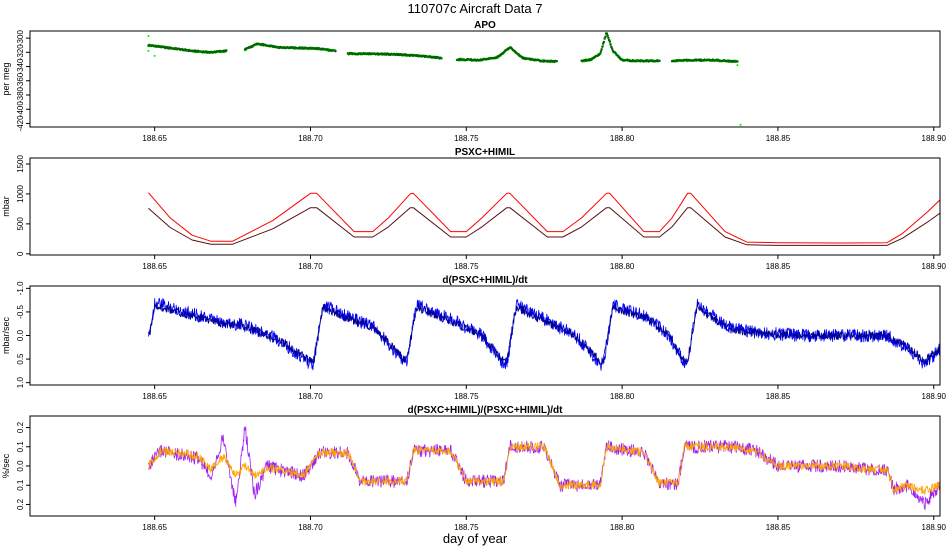 This screenshot has width=950, height=550. What do you see at coordinates (20, 94) in the screenshot?
I see `y-tick-label: -380` at bounding box center [20, 94].